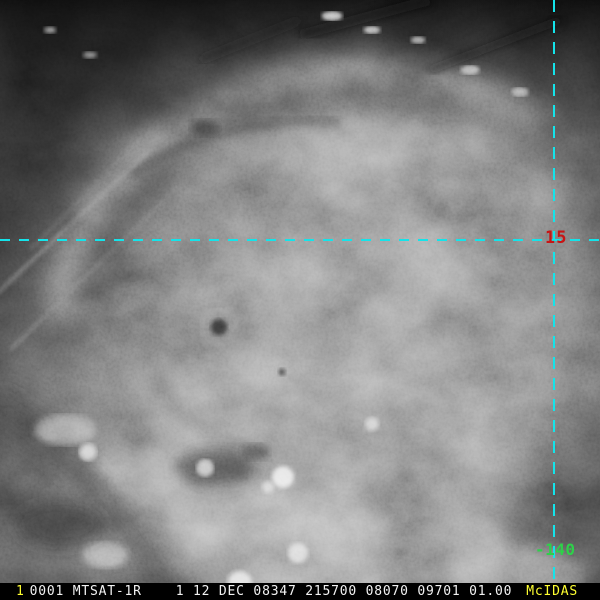  I want to click on cursor-value-label: 15, so click(556, 238).